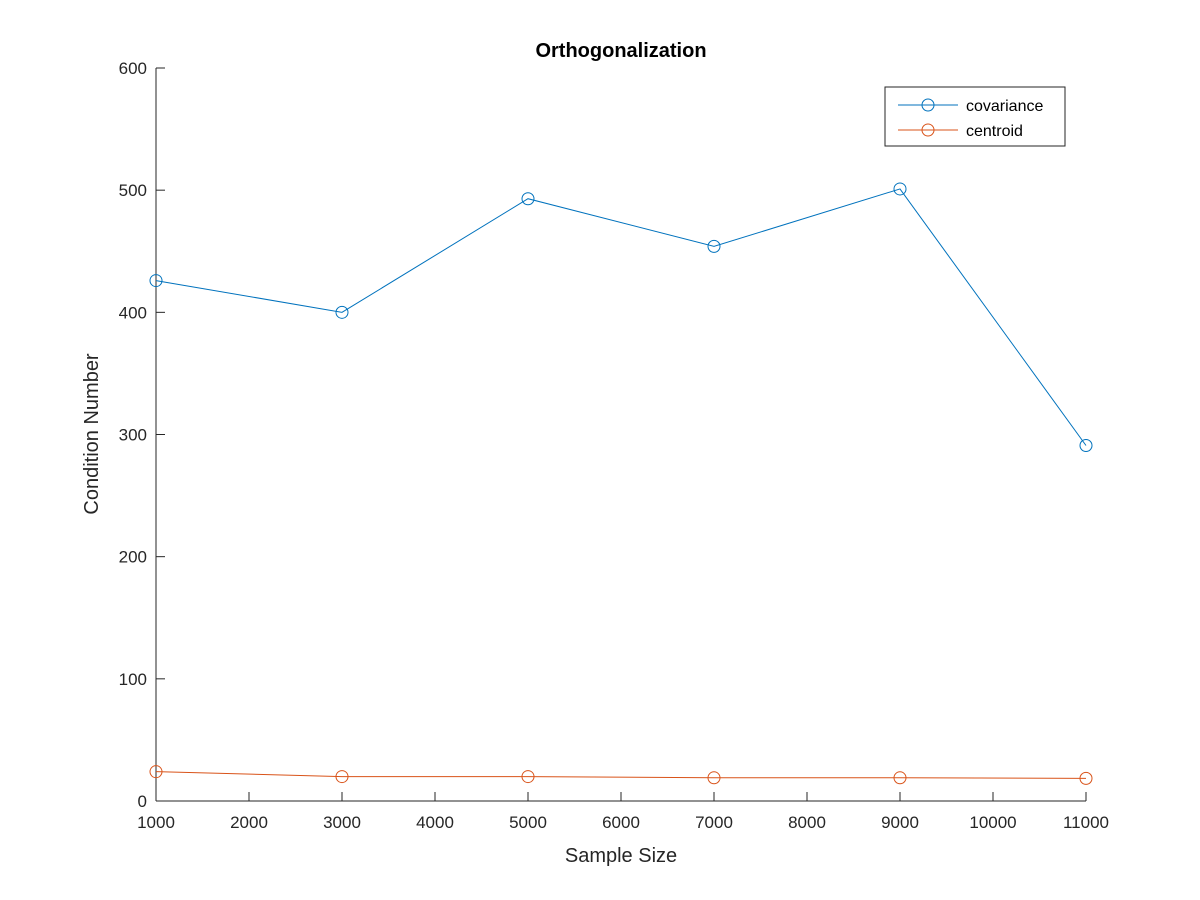 The image size is (1200, 900). I want to click on legend-entry-centroid: centroid, so click(994, 131).